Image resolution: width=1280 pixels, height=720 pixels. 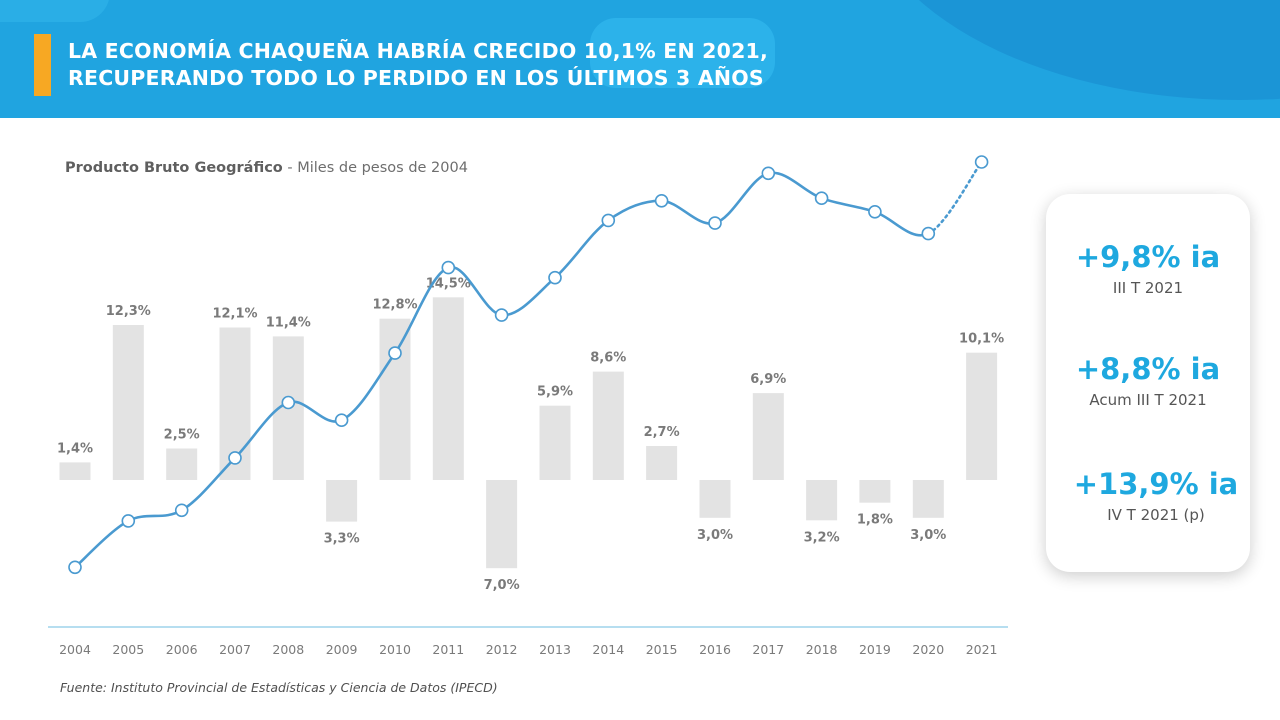 What do you see at coordinates (288, 402) in the screenshot?
I see `line-point-2008` at bounding box center [288, 402].